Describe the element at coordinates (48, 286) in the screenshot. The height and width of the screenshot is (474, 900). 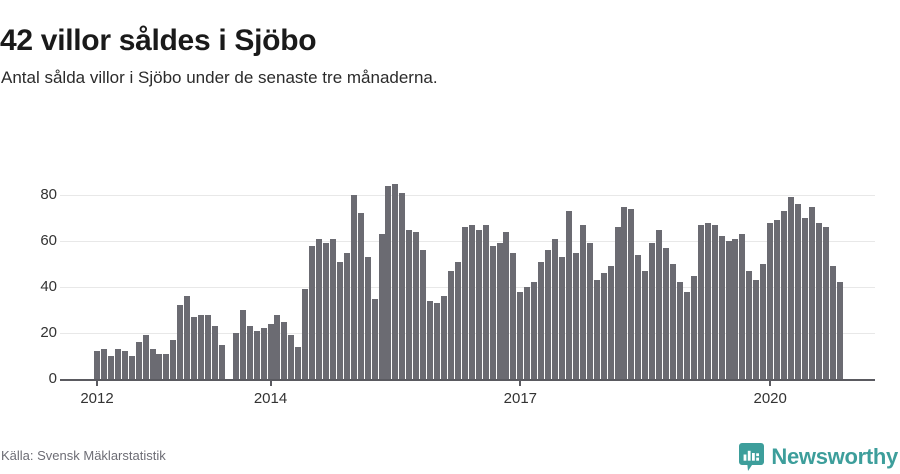
I see `y-axis-tick-label: 40` at that location.